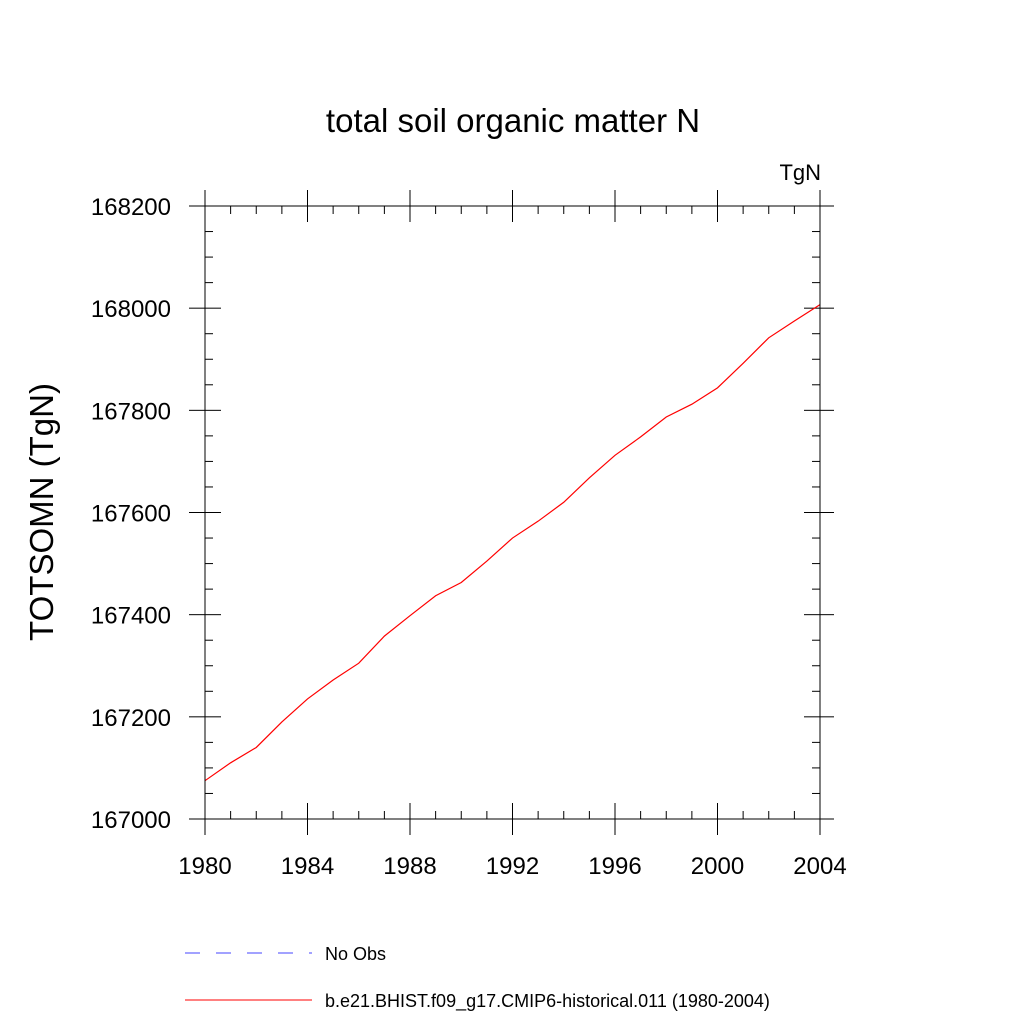 This screenshot has height=1024, width=1024. I want to click on x-tick-label: 1996, so click(614, 866).